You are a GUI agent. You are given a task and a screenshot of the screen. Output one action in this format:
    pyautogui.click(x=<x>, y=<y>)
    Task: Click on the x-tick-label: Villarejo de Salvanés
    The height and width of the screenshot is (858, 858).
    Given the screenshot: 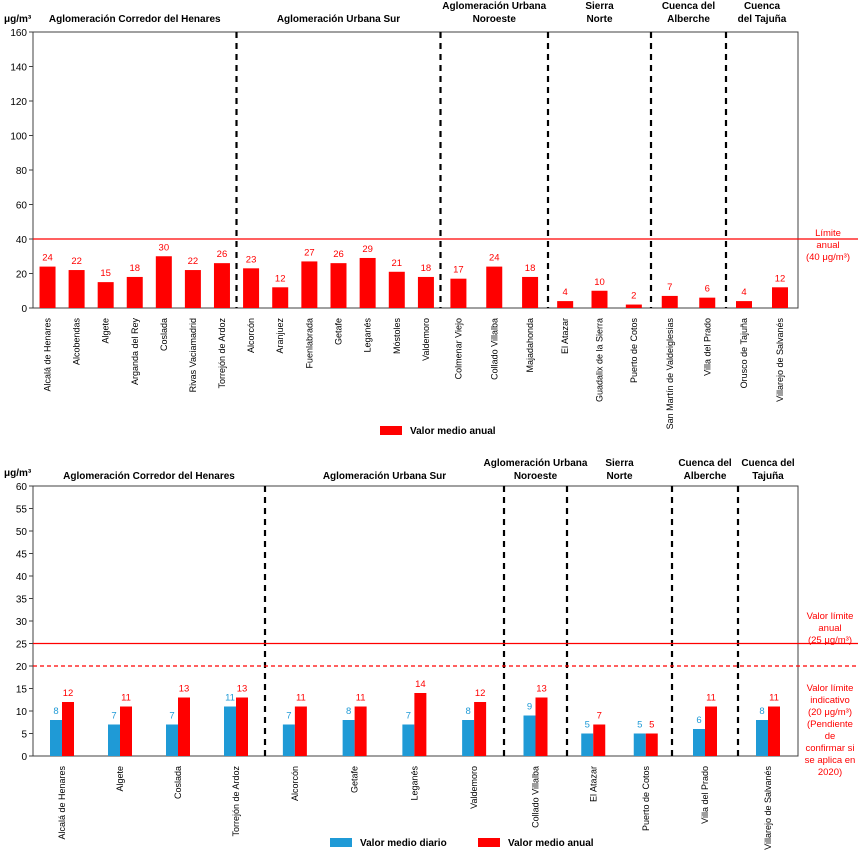 What is the action you would take?
    pyautogui.click(x=768, y=808)
    